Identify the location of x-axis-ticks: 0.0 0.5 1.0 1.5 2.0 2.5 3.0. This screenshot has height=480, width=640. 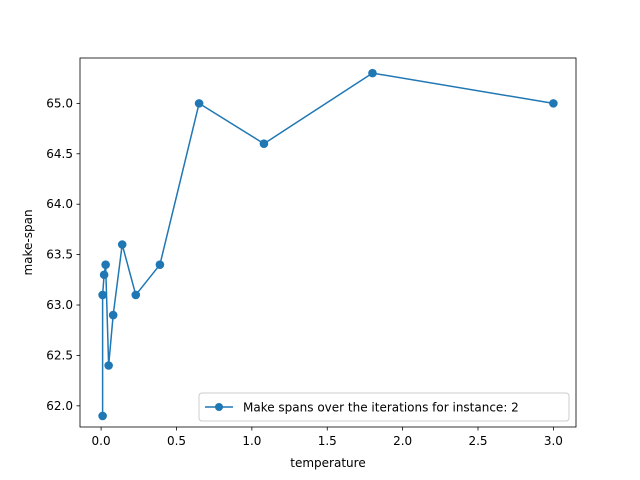
(327, 437).